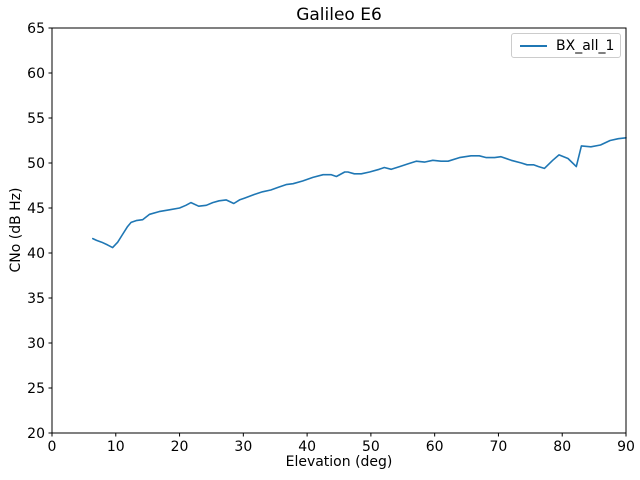 The height and width of the screenshot is (480, 640). I want to click on y-axis-label: CNo (dB Hz), so click(16, 230).